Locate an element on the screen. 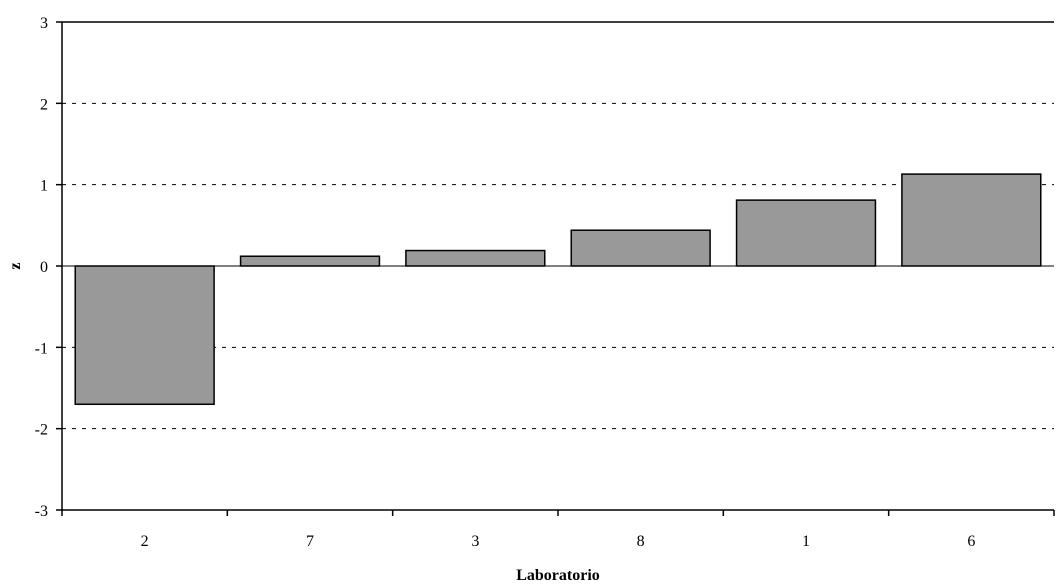 Image resolution: width=1056 pixels, height=584 pixels. y-tick-label: 3 is located at coordinates (44, 23).